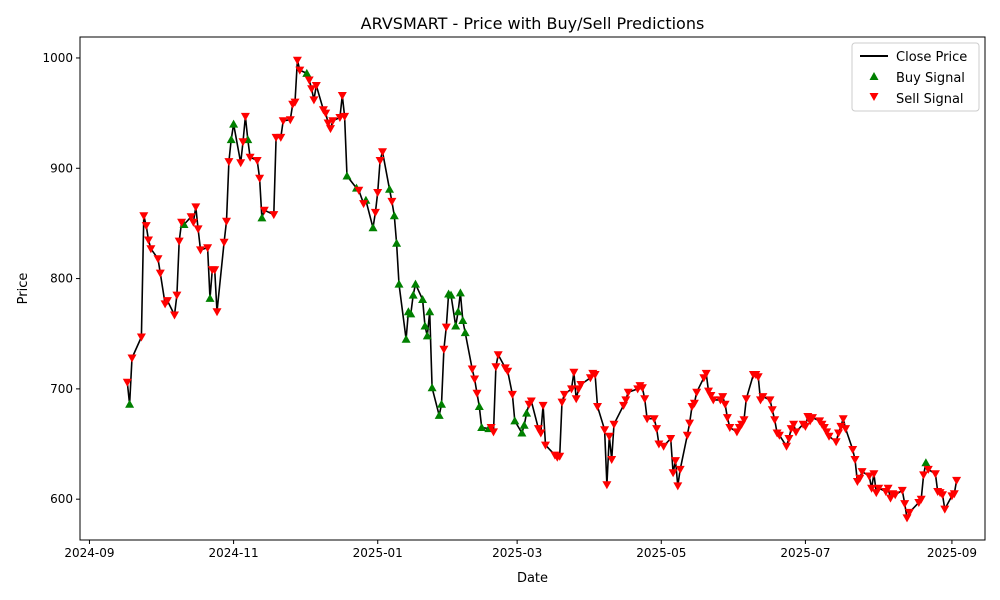  I want to click on legend-sell-signal-swatch, so click(874, 97).